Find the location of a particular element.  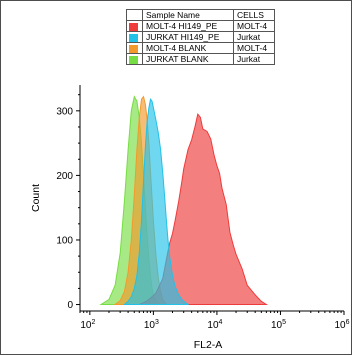

legend-row: JURKAT BLANK Jurkat is located at coordinates (200, 59).